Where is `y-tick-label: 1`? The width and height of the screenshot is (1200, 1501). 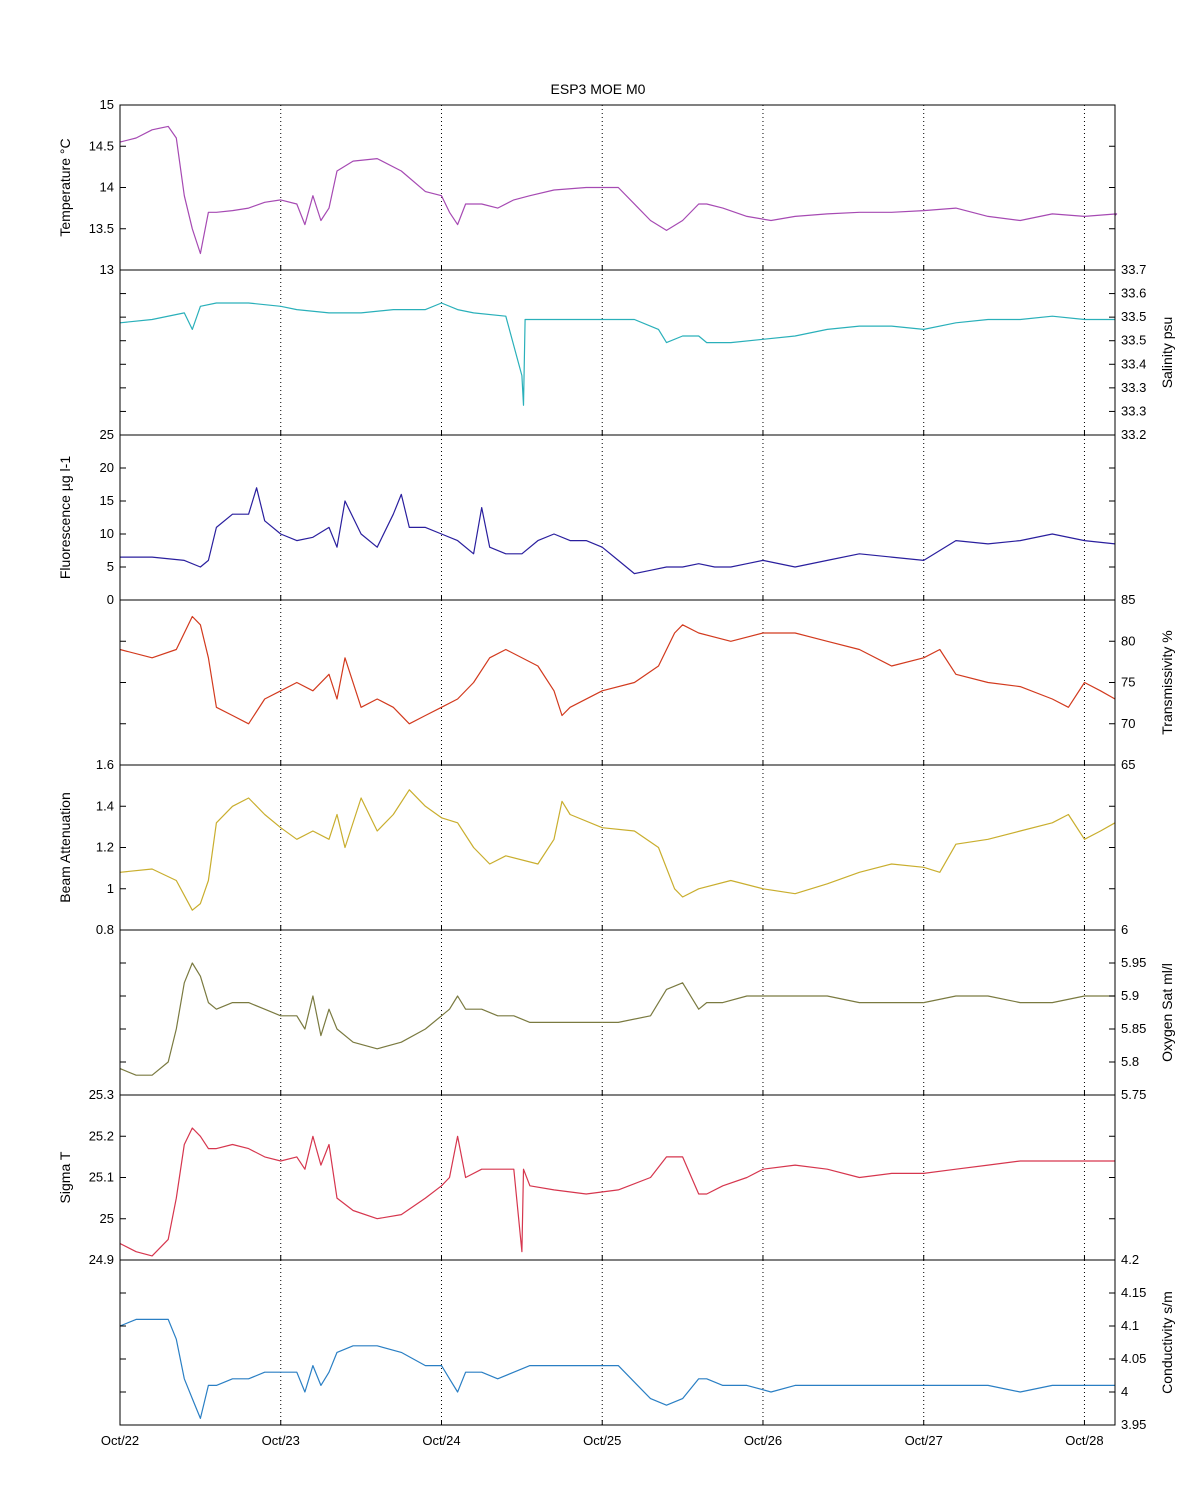 y-tick-label: 1 is located at coordinates (110, 888).